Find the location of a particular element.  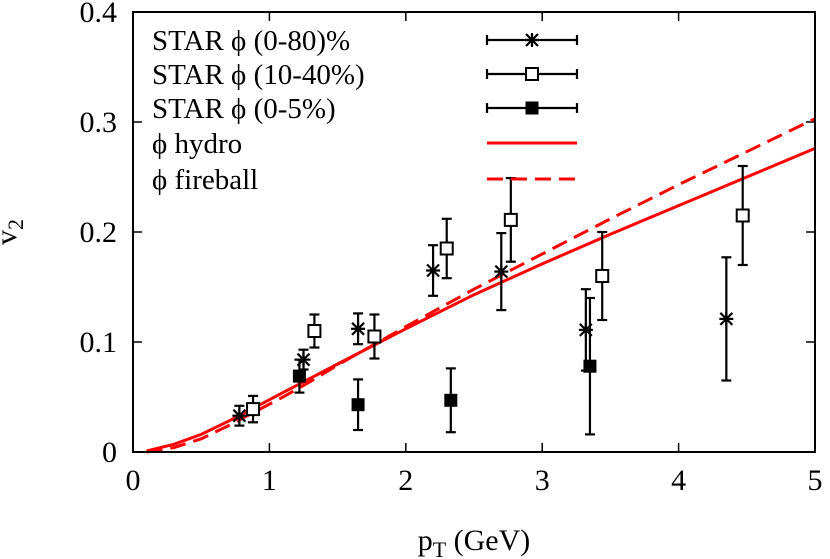

x-tick-label: 3 is located at coordinates (542, 480).